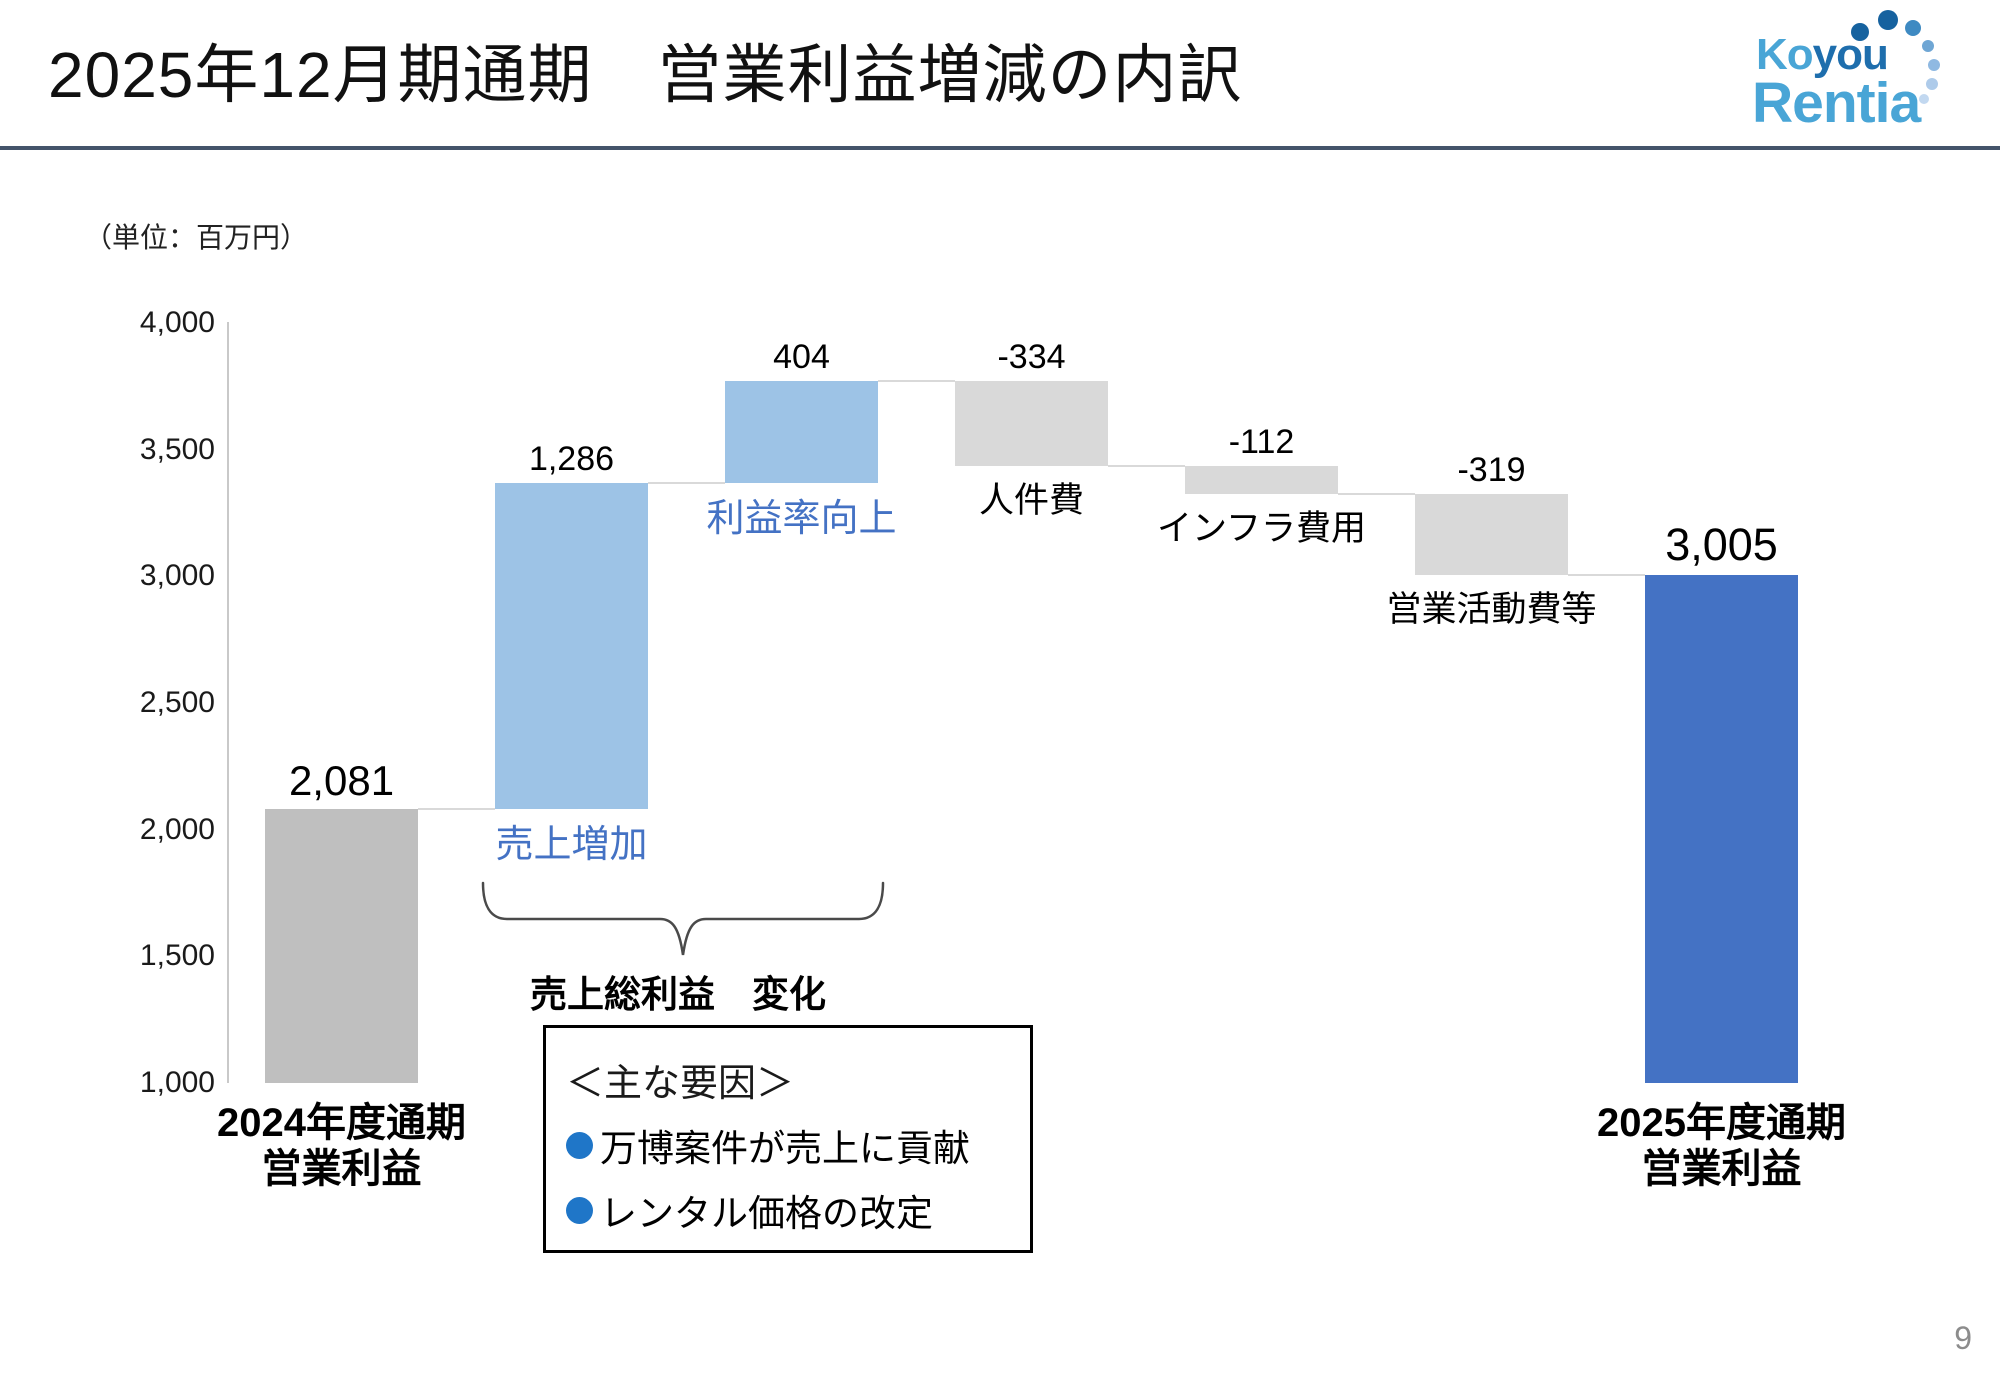 The width and height of the screenshot is (2000, 1385). Describe the element at coordinates (785, 1148) in the screenshot. I see `factor-text: 万博案件が売上に貢献` at that location.